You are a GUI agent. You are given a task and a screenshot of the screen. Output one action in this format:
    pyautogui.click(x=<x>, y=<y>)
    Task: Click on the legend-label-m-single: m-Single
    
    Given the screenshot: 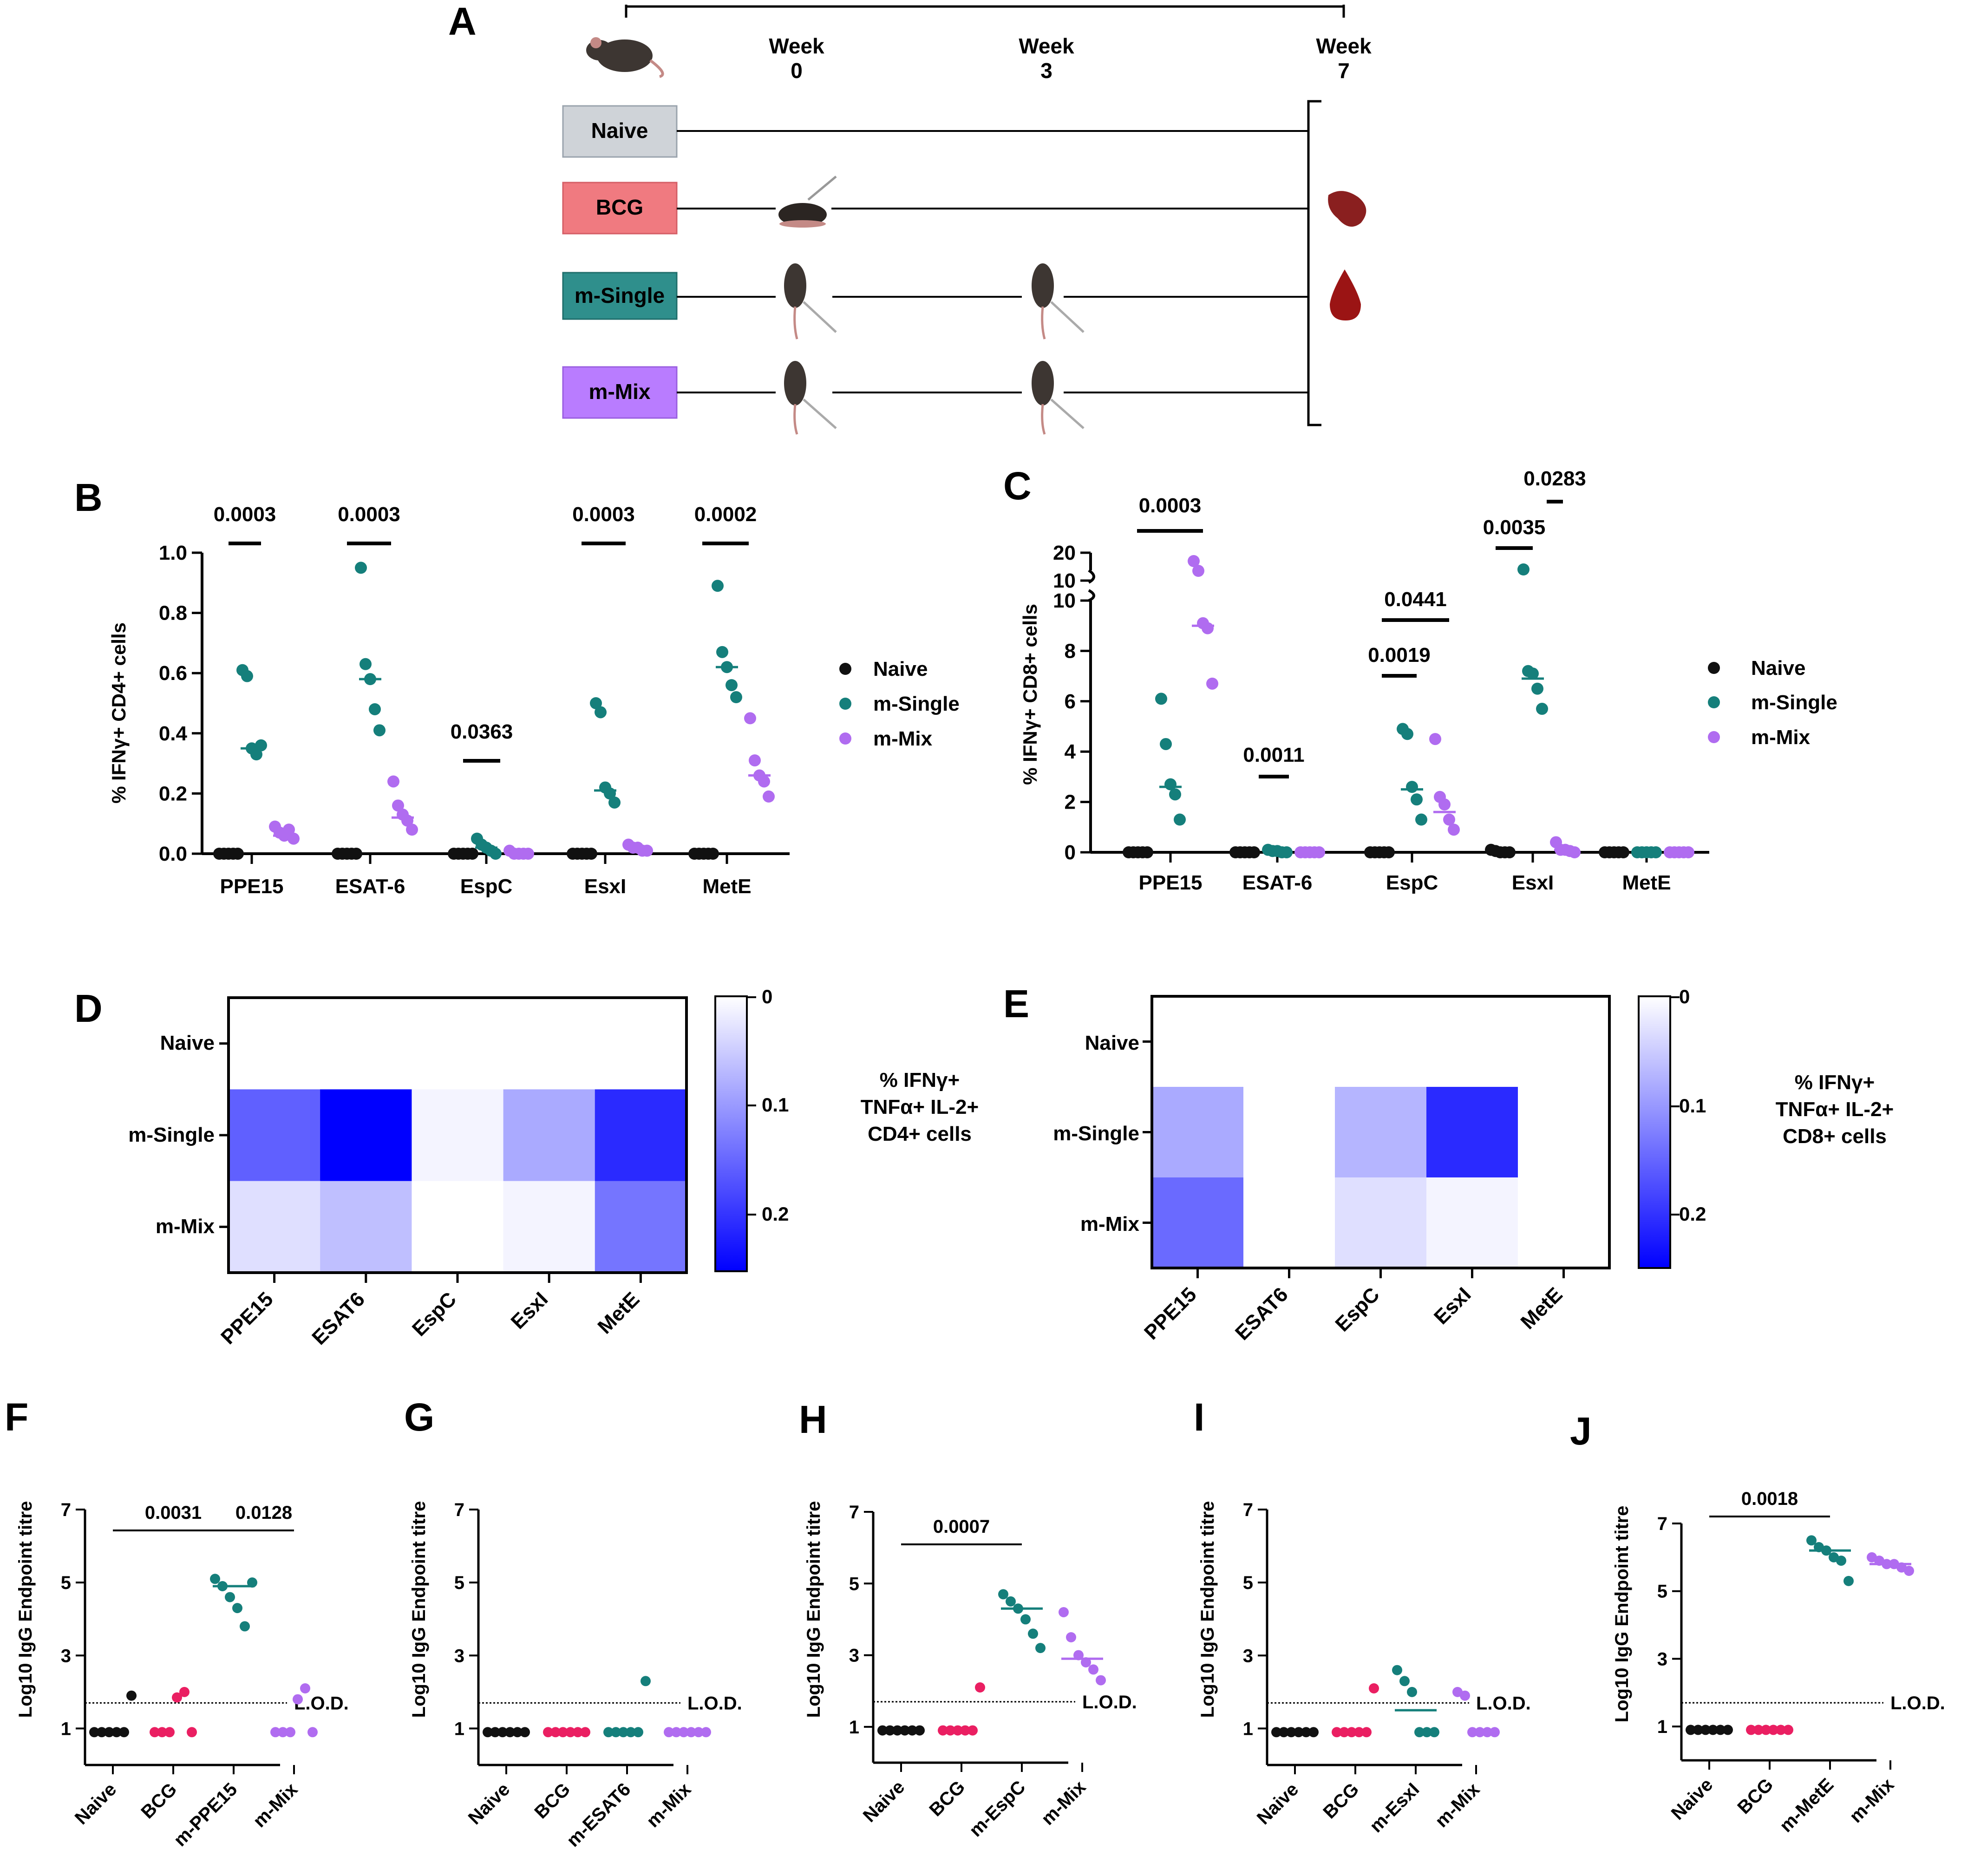 What is the action you would take?
    pyautogui.click(x=916, y=704)
    